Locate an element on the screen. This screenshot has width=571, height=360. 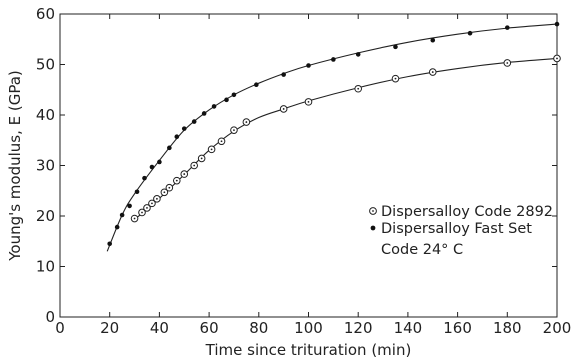
x-tick-label: 60 is located at coordinates (209, 328).